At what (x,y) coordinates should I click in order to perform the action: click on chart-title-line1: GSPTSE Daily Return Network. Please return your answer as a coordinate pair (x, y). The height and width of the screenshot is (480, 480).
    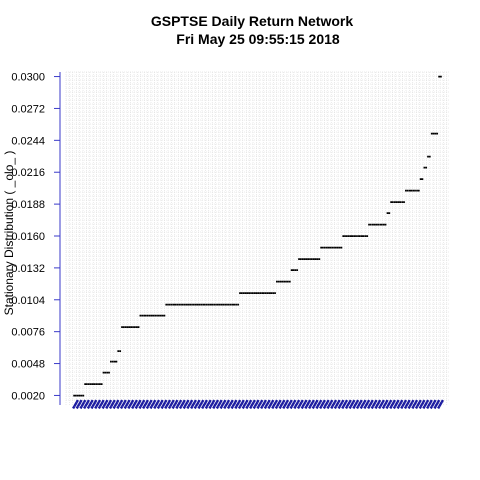
    Looking at the image, I should click on (252, 21).